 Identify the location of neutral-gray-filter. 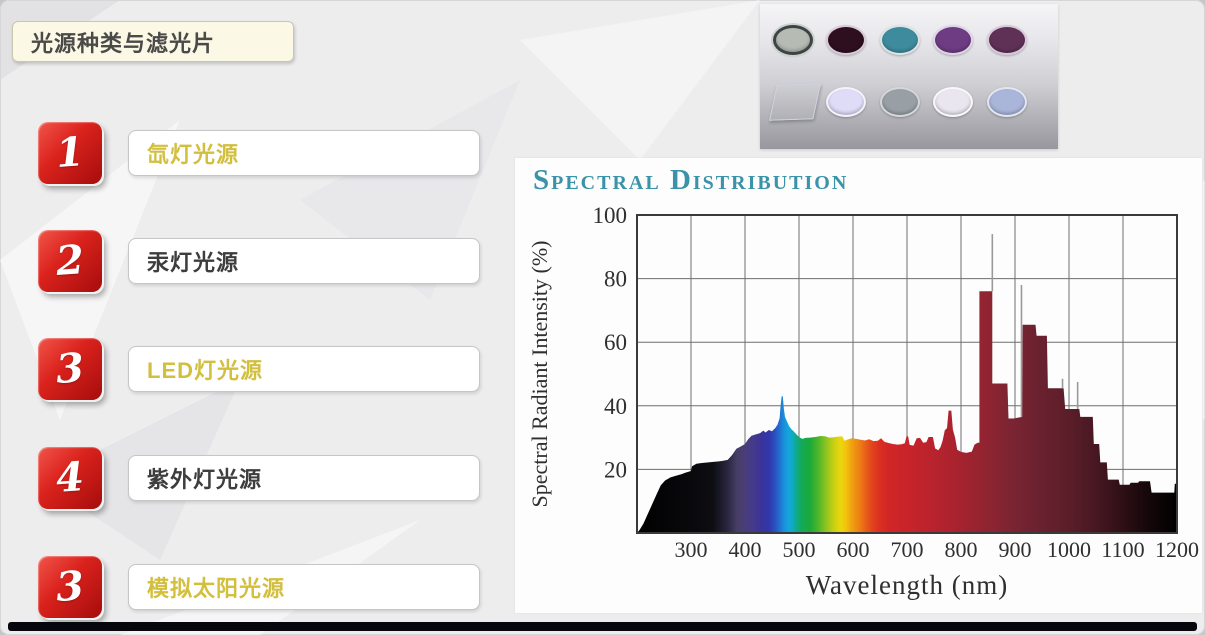
(793, 40).